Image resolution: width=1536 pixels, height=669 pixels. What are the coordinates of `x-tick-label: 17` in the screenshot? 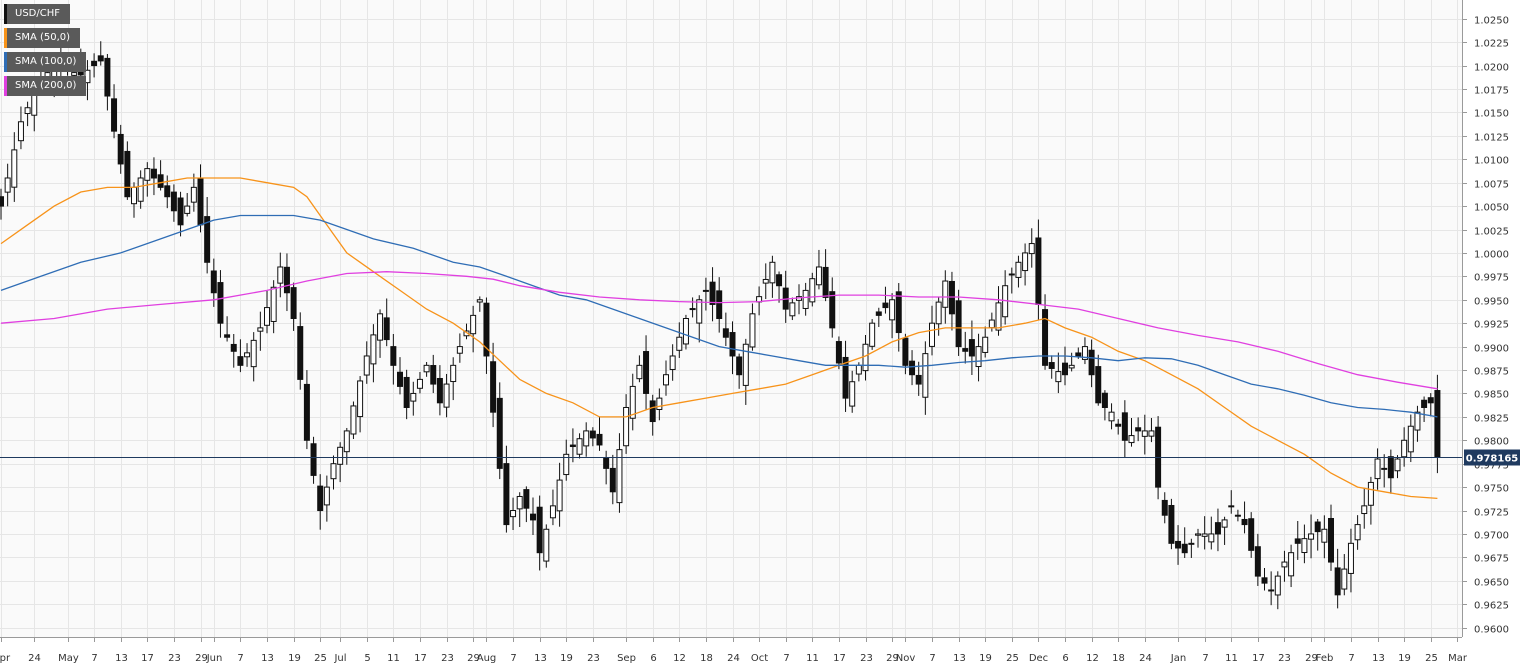 It's located at (420, 658).